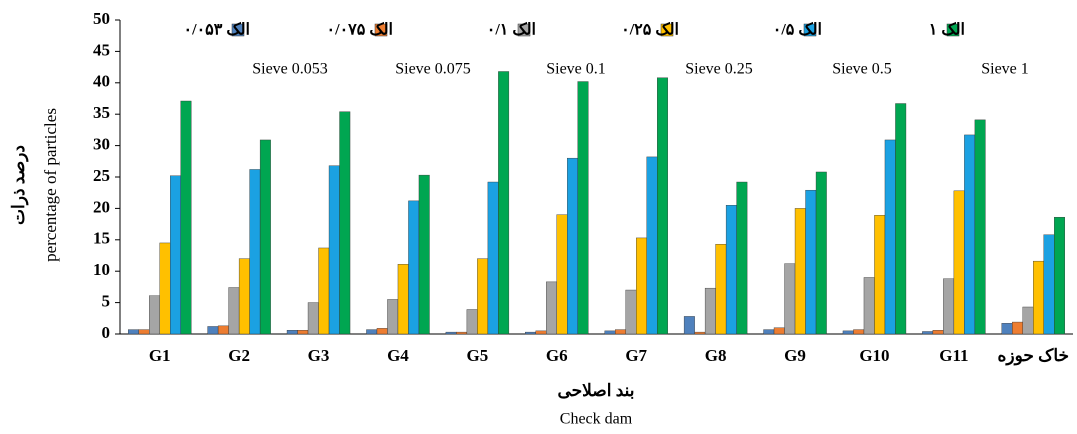  What do you see at coordinates (433, 69) in the screenshot?
I see `legend-label-en: Sieve 0.075` at bounding box center [433, 69].